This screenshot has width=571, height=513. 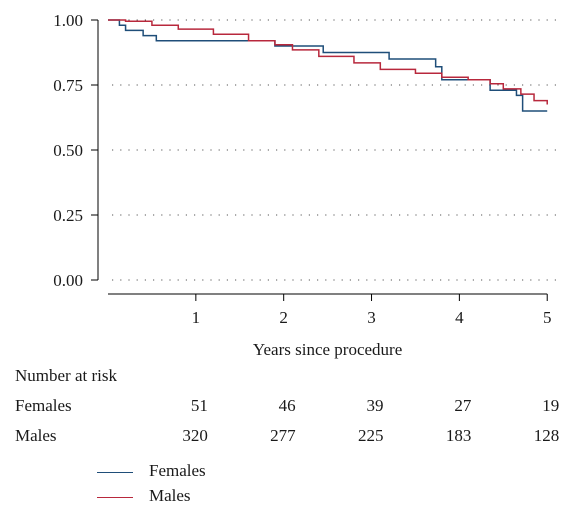 I want to click on y-tick-label: 0.00, so click(x=68, y=280).